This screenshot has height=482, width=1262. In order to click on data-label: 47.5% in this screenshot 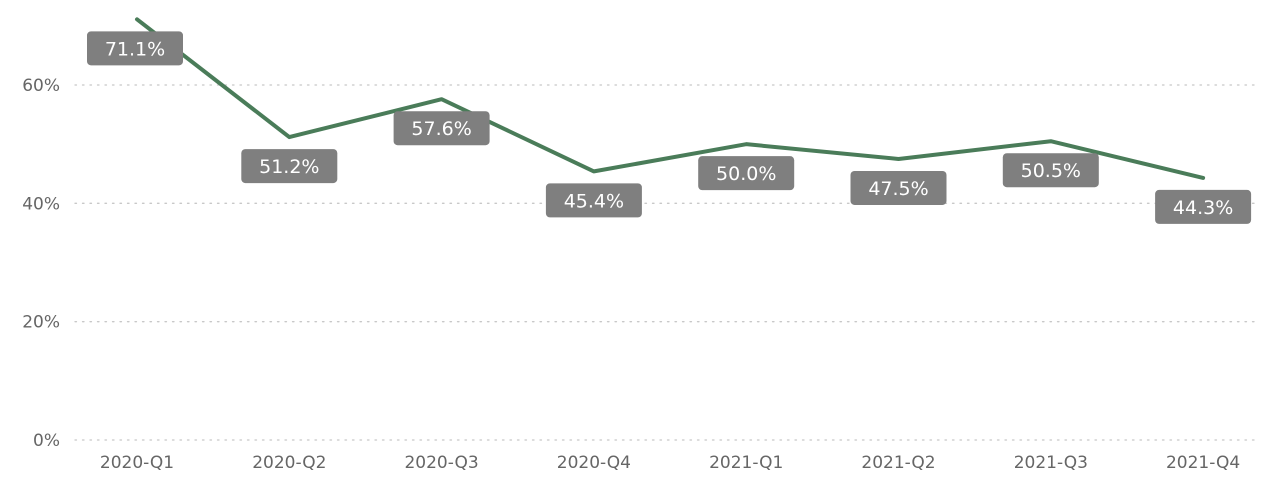, I will do `click(898, 187)`.